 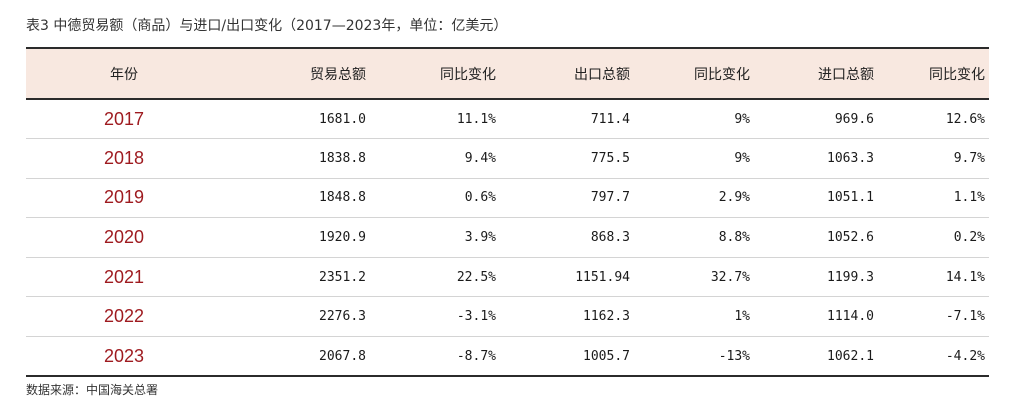 I want to click on cell-export-yoy: 1%, so click(x=742, y=317).